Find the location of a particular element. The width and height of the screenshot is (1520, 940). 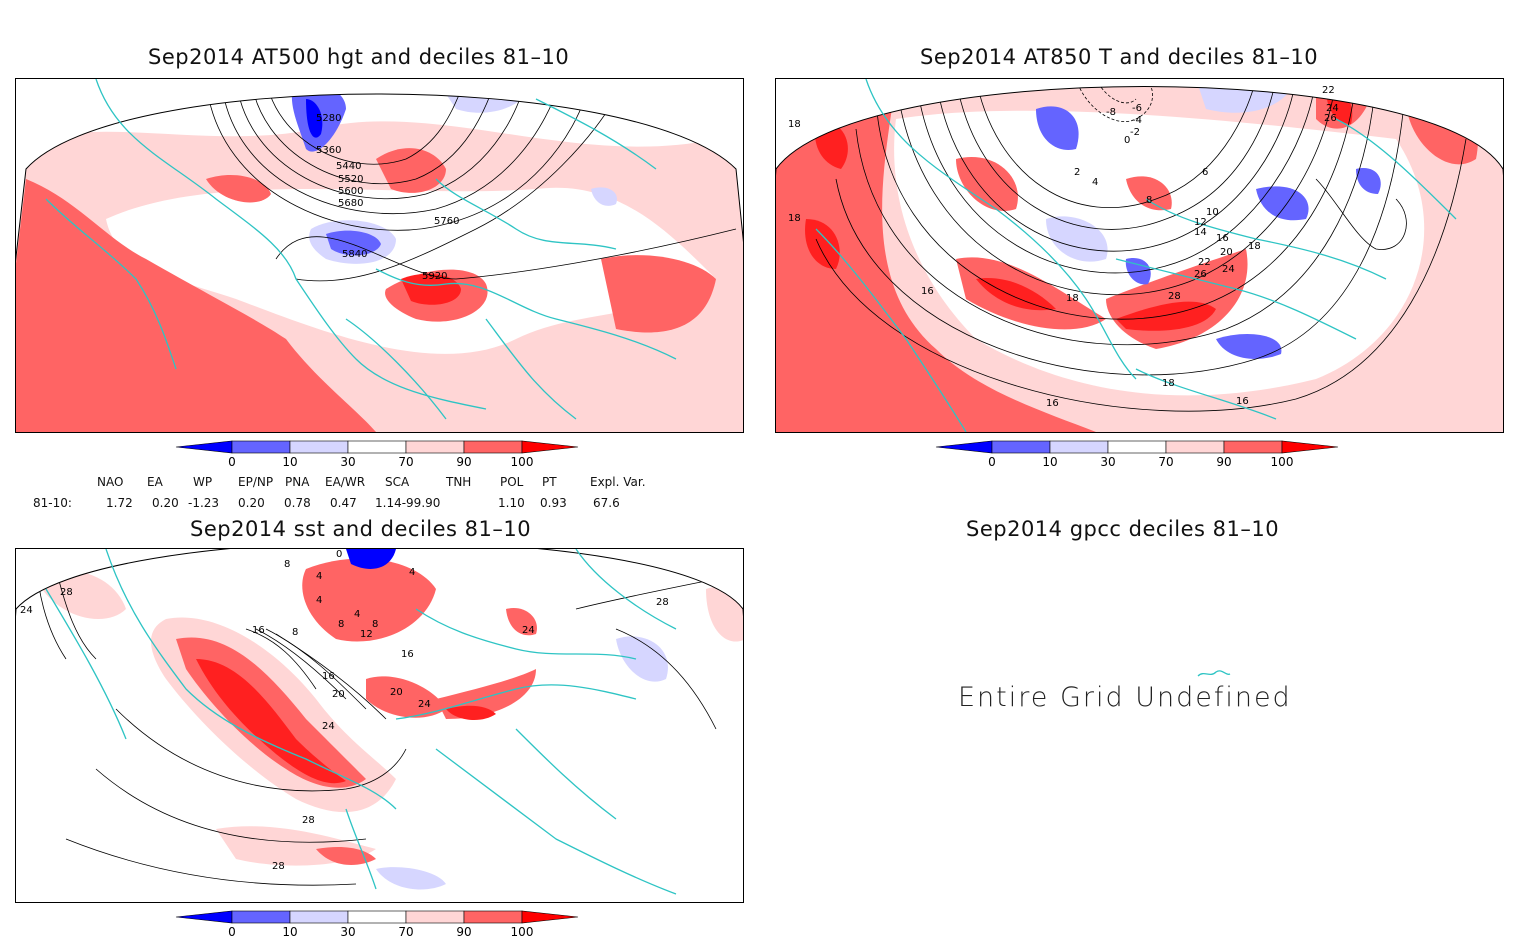

undefined-grid-message: Entire Grid Undefined is located at coordinates (1125, 697).